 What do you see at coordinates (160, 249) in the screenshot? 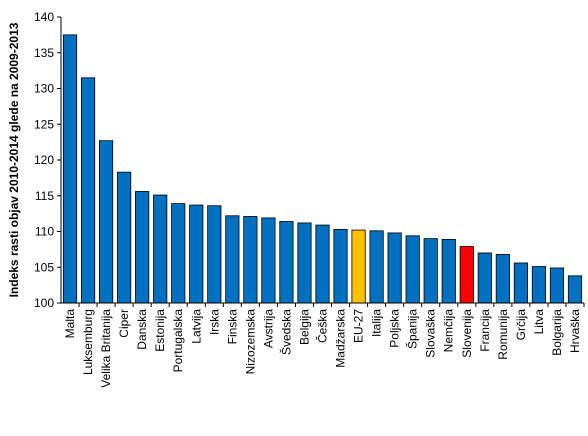
I see `bar-estonija` at bounding box center [160, 249].